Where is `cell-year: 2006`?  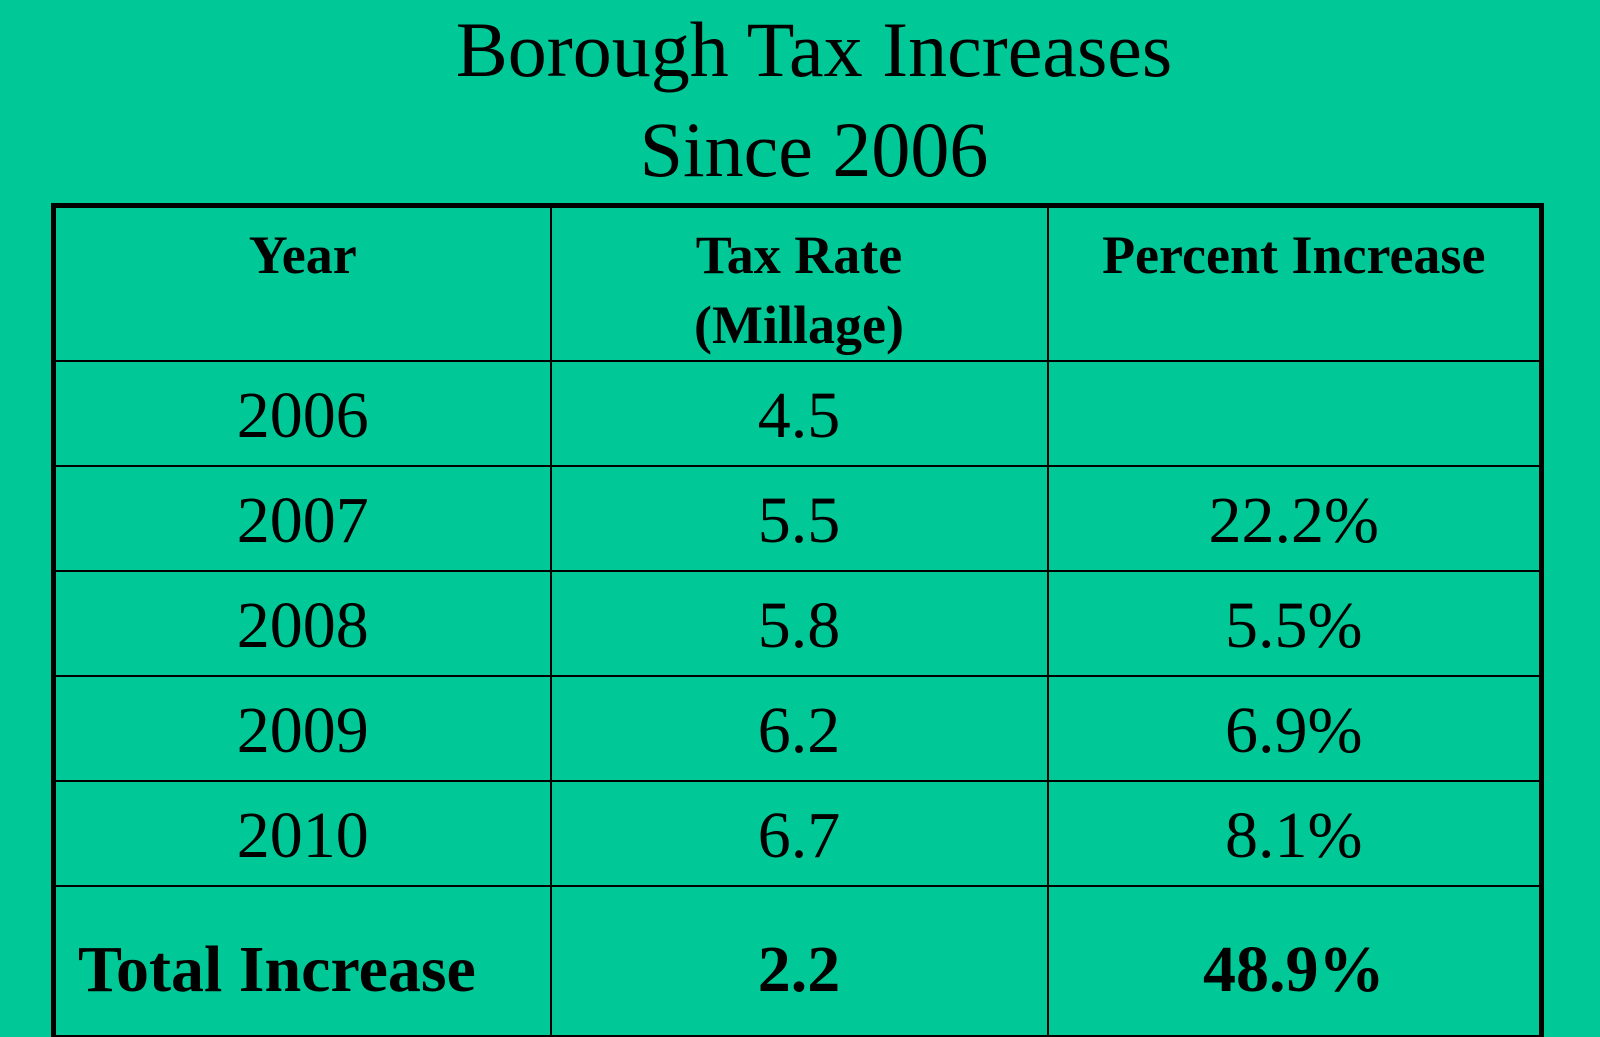 cell-year: 2006 is located at coordinates (302, 413).